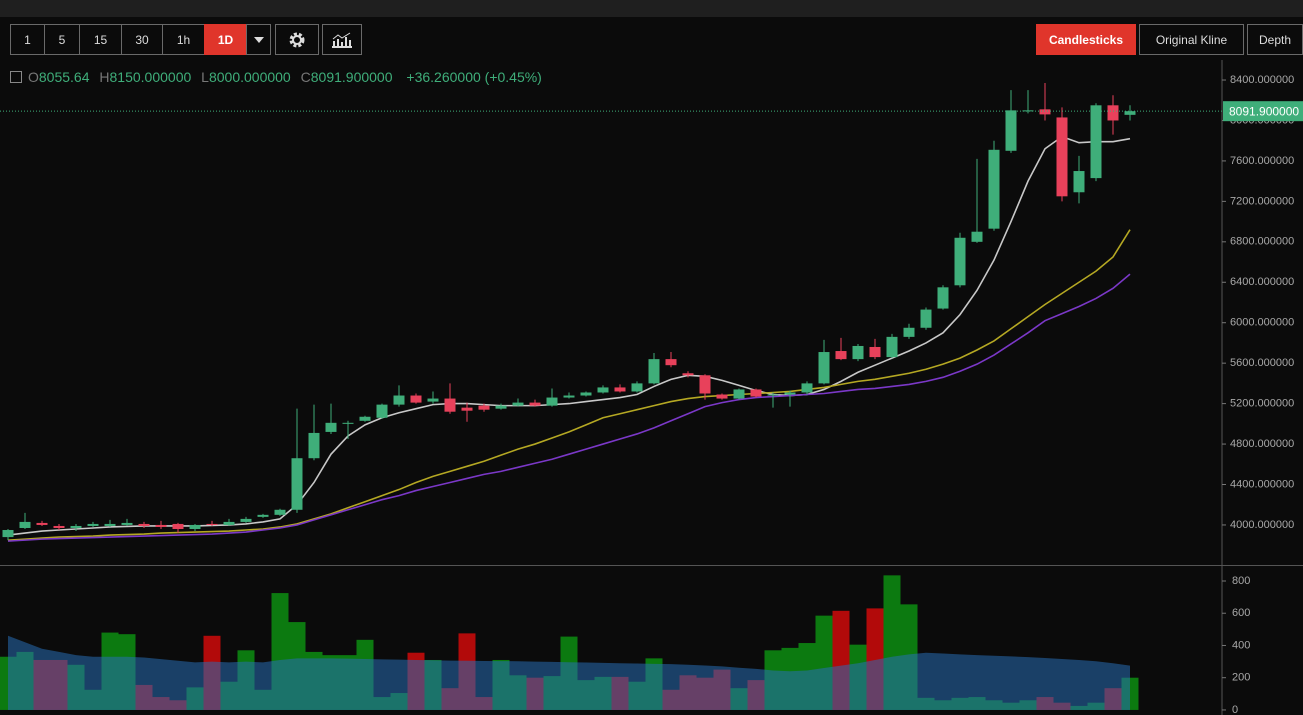  I want to click on low-label: L, so click(205, 77).